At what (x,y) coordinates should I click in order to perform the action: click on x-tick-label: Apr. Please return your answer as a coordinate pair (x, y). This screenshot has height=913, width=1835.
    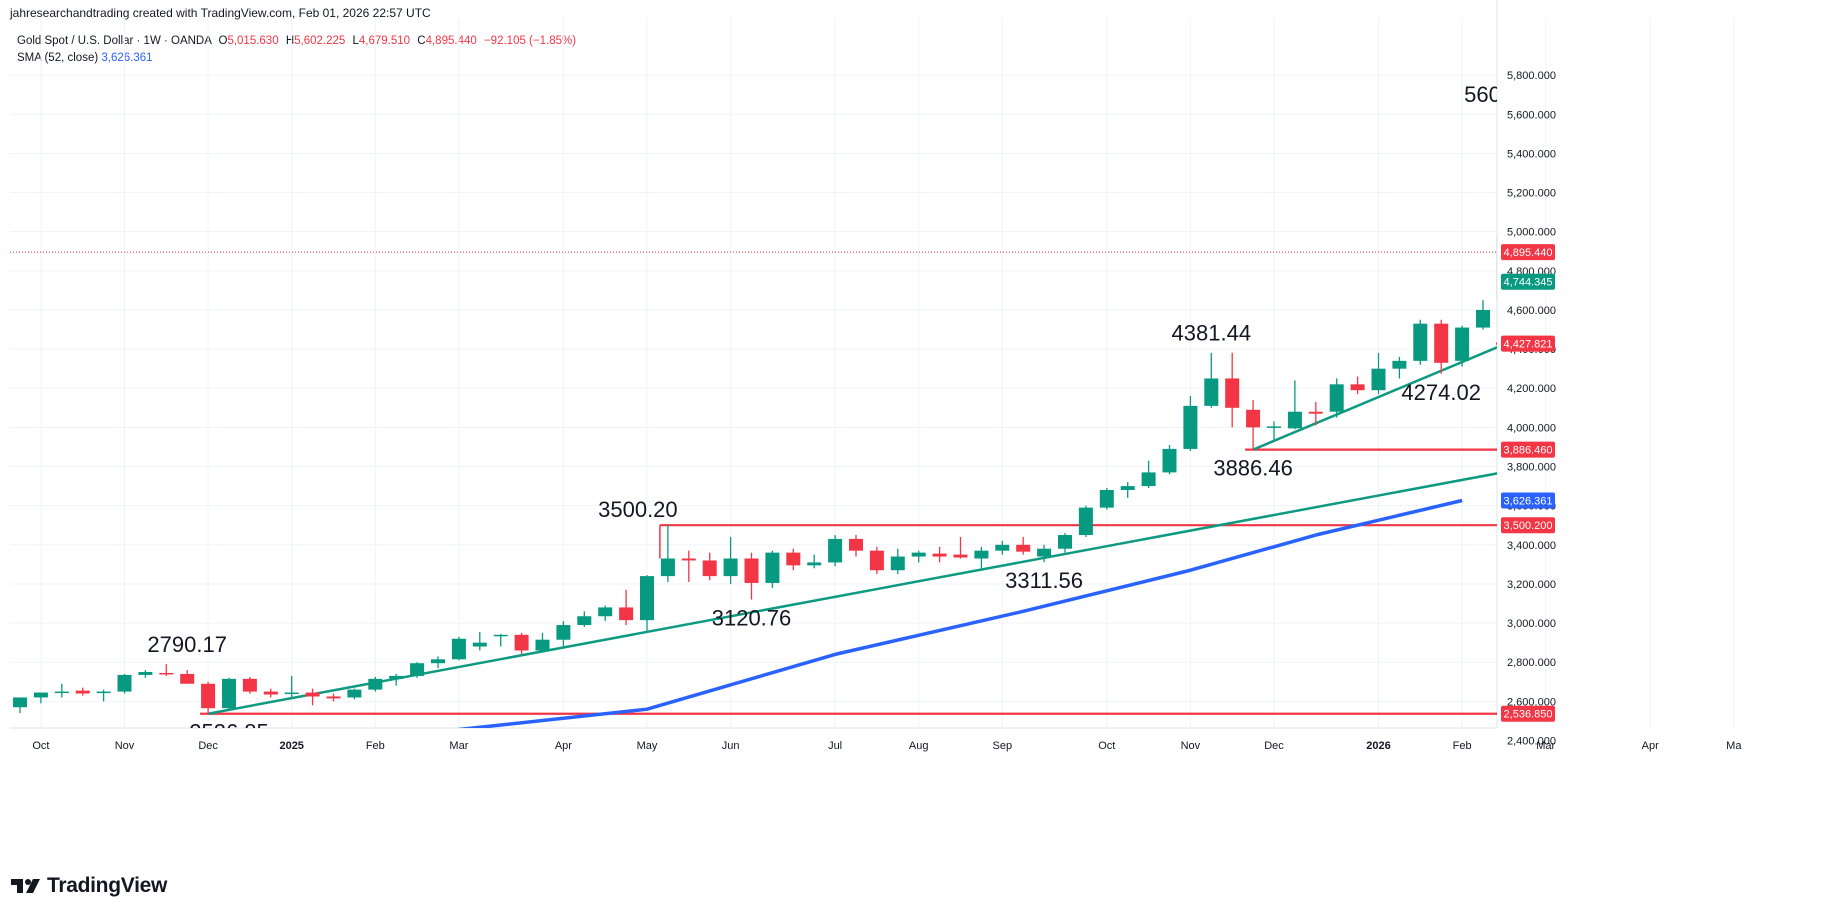
    Looking at the image, I should click on (1650, 746).